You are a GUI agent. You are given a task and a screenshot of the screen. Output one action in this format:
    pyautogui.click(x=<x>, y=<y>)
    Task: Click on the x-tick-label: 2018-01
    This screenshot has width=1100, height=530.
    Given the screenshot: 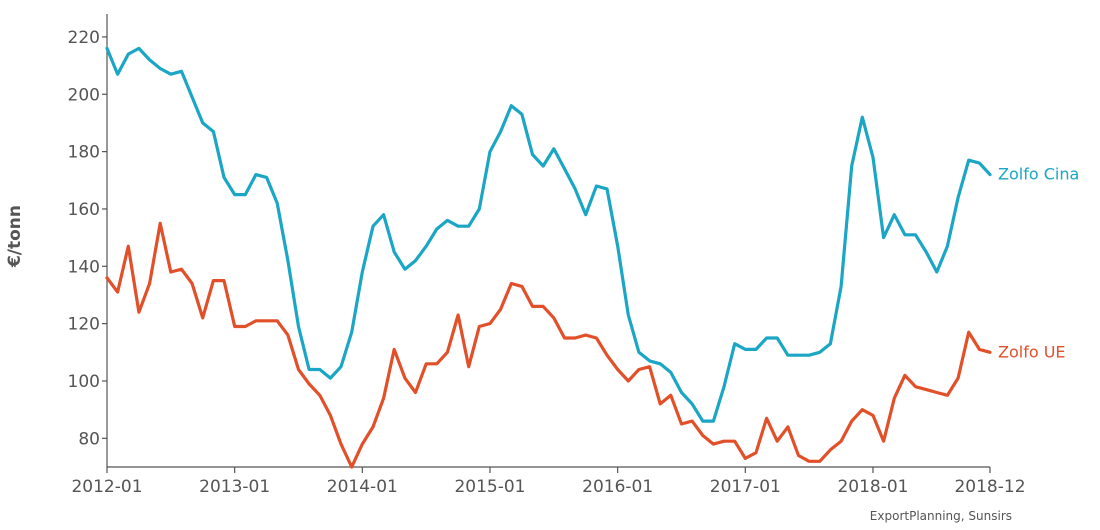 What is the action you would take?
    pyautogui.click(x=872, y=487)
    